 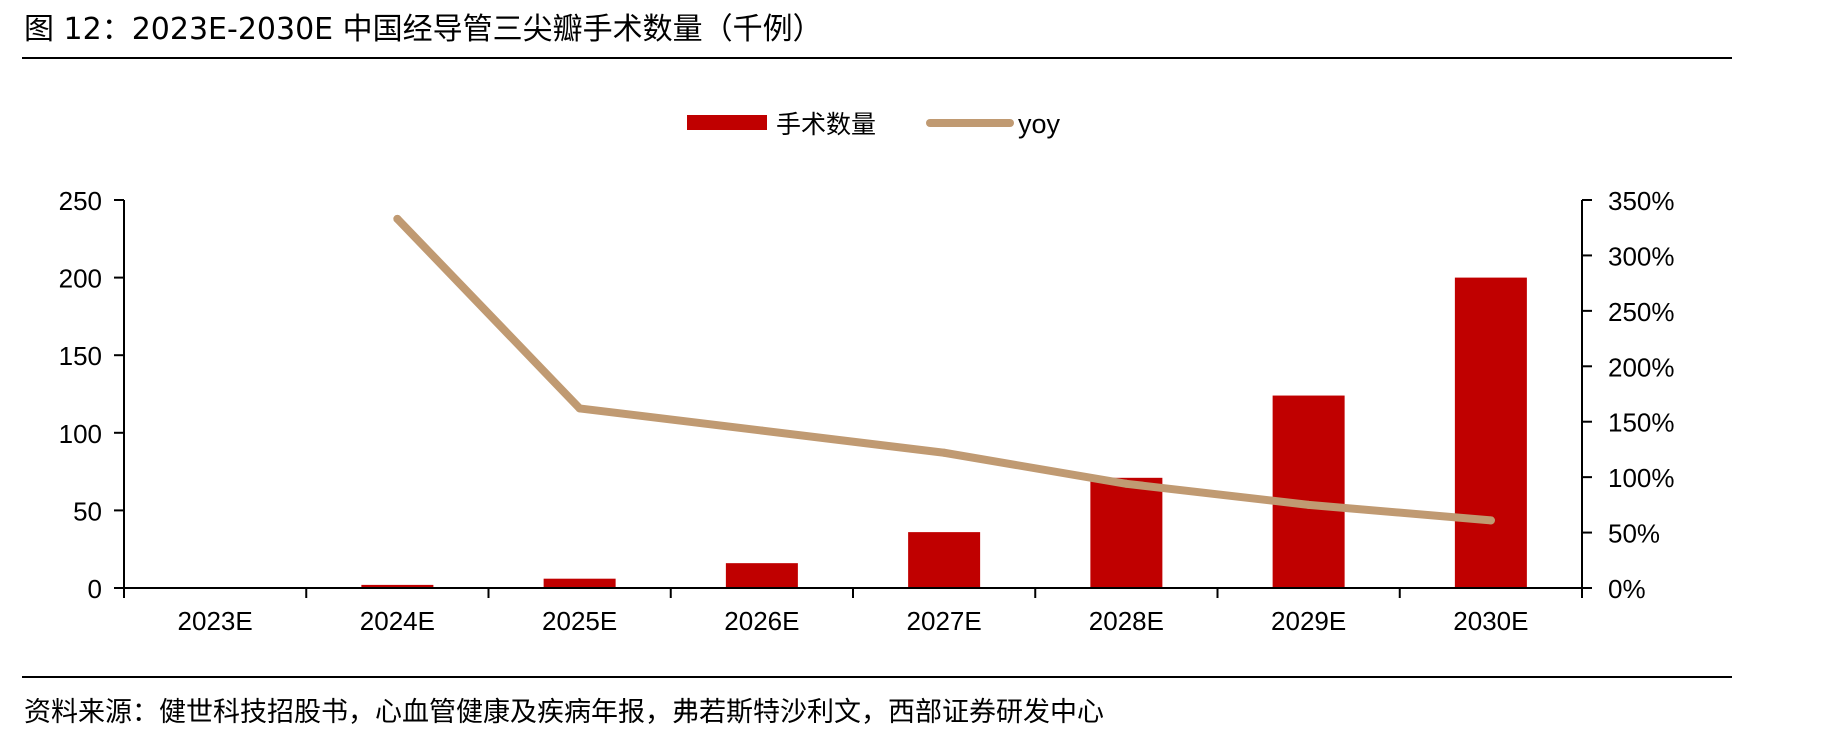 I want to click on figure-title: 图 12：2023E-2030E 中国经导管三尖瓣手术数量（千例）, so click(x=423, y=29).